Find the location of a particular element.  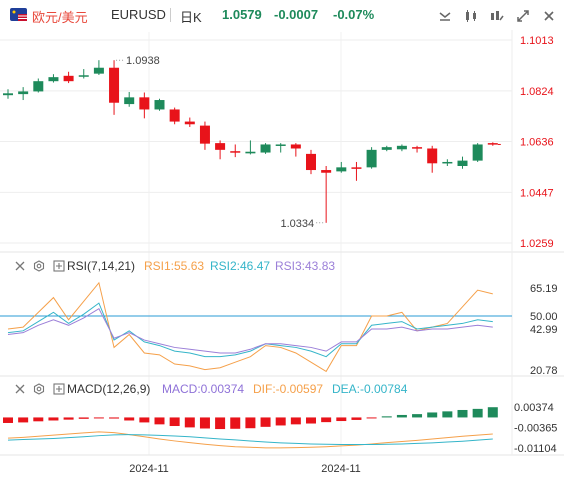

macd-tick-label: -0.00365 is located at coordinates (535, 429).